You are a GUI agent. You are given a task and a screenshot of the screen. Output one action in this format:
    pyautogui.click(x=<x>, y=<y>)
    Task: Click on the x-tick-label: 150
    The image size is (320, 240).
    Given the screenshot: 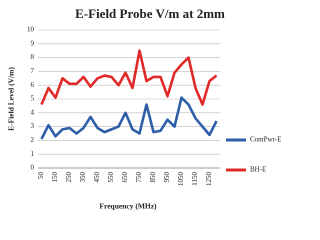 What is the action you would take?
    pyautogui.click(x=55, y=177)
    